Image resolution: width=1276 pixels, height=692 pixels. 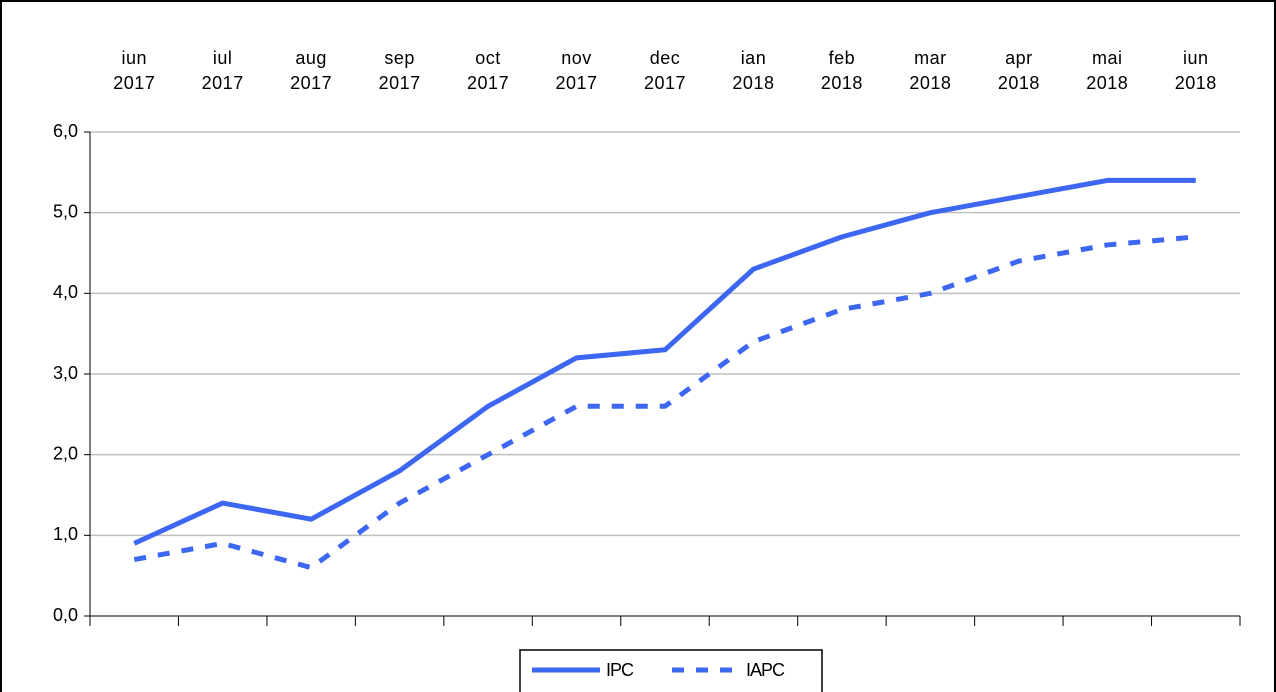 What do you see at coordinates (65, 453) in the screenshot?
I see `y-tick-label: 2,0` at bounding box center [65, 453].